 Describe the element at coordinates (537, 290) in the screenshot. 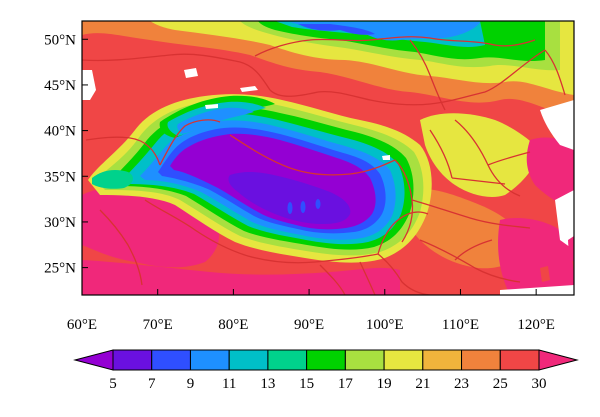

I see `sea-south-china` at that location.